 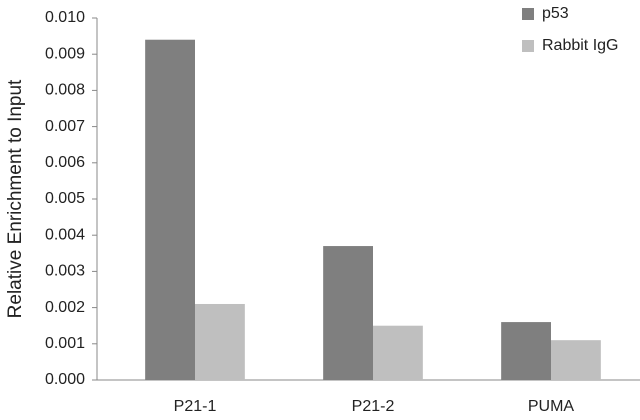 What do you see at coordinates (15, 198) in the screenshot?
I see `y-axis-title: Relative Enrichment to Input` at bounding box center [15, 198].